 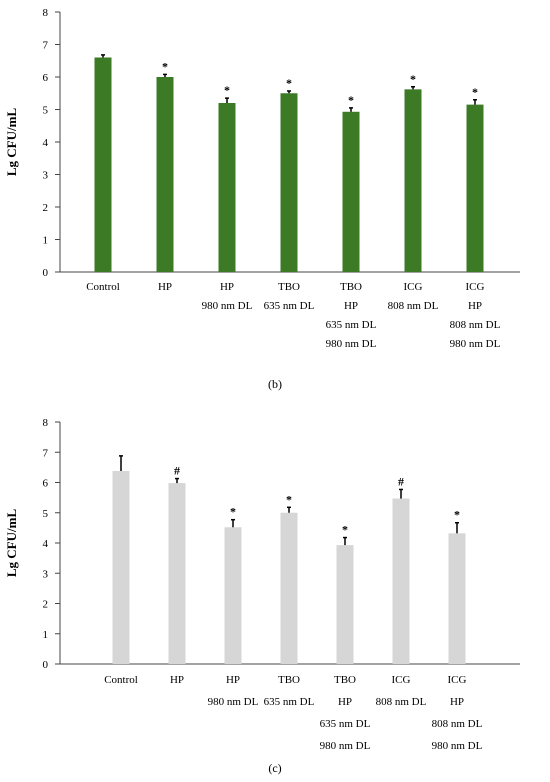 I want to click on figure-caption: (c), so click(x=274, y=768).